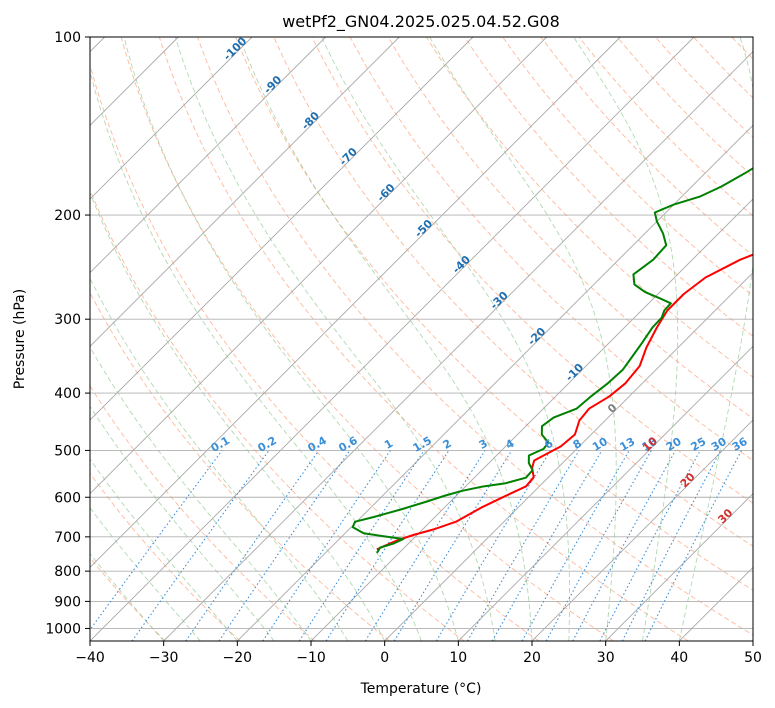 The width and height of the screenshot is (775, 708). I want to click on y-tick-label: 500, so click(67, 451).